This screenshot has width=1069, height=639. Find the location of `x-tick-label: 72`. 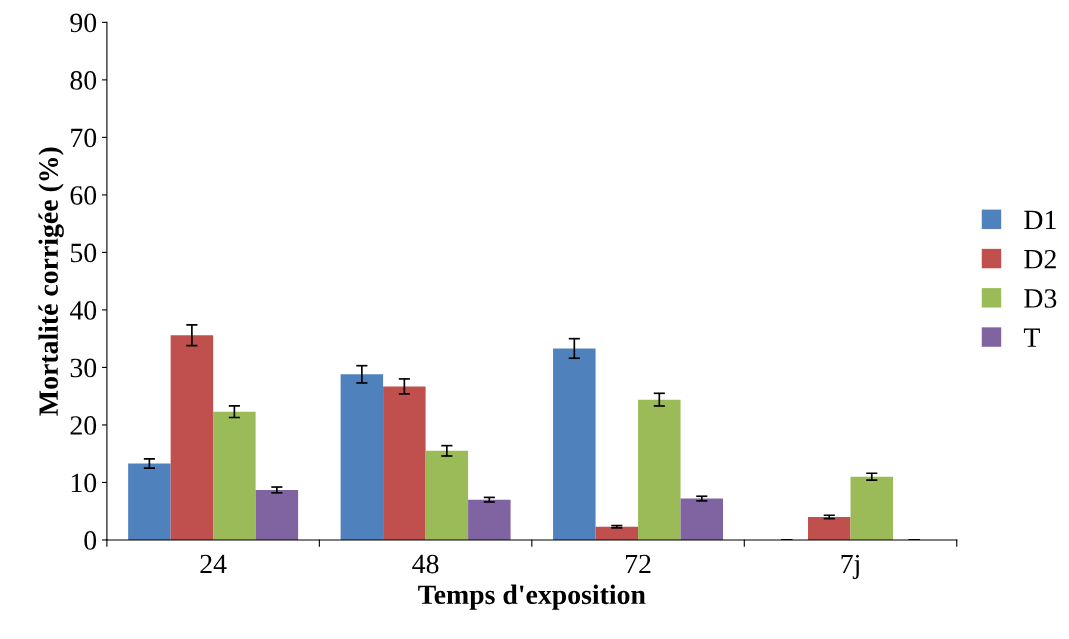

x-tick-label: 72 is located at coordinates (638, 564).